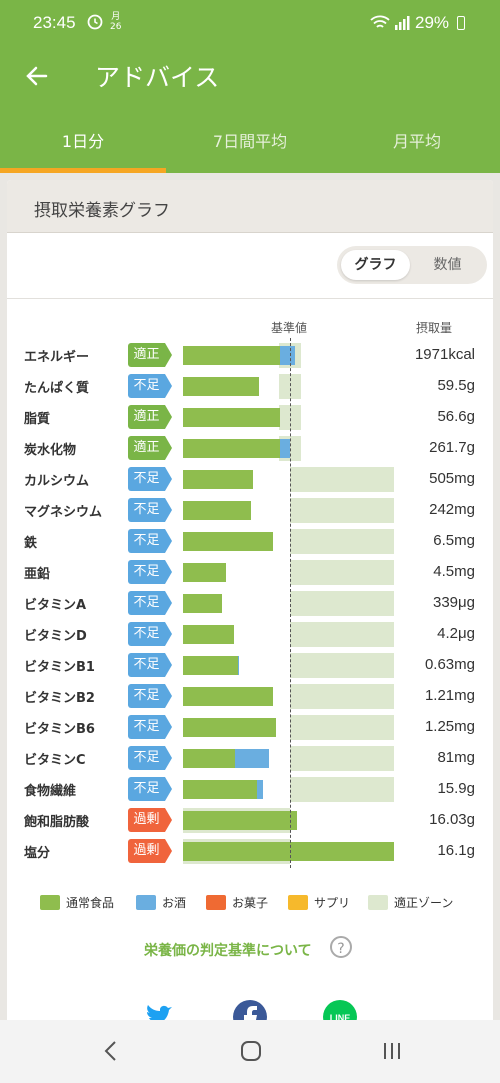 The height and width of the screenshot is (1083, 500). What do you see at coordinates (444, 354) in the screenshot?
I see `intake-value: 1971kcal` at bounding box center [444, 354].